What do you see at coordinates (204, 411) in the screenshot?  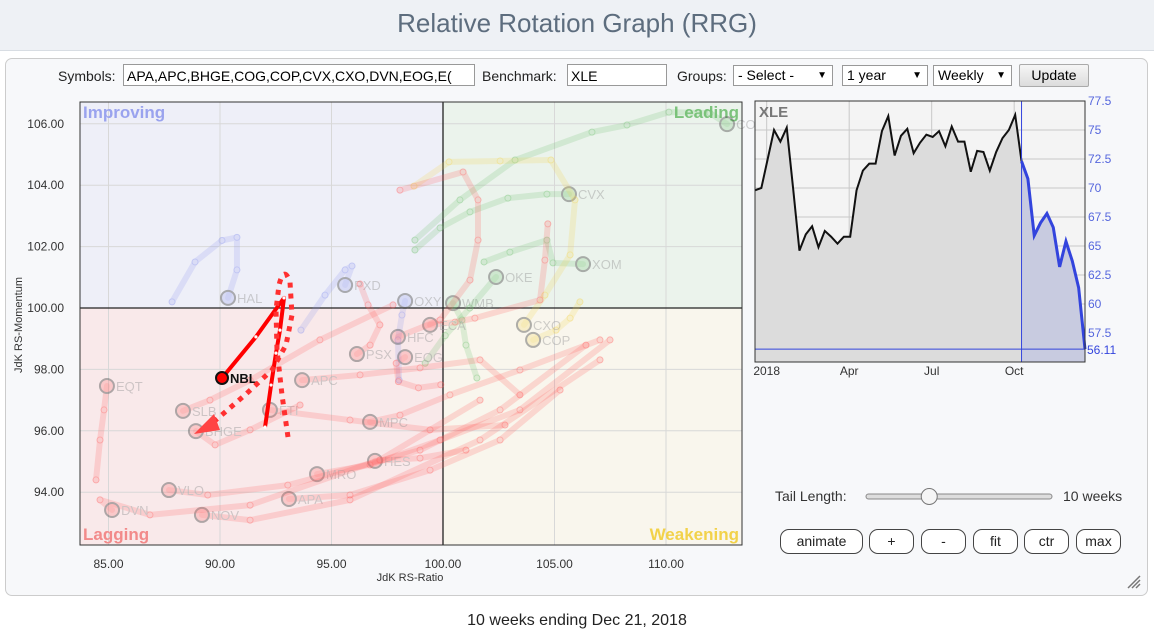 I see `symbol-label: SLB` at bounding box center [204, 411].